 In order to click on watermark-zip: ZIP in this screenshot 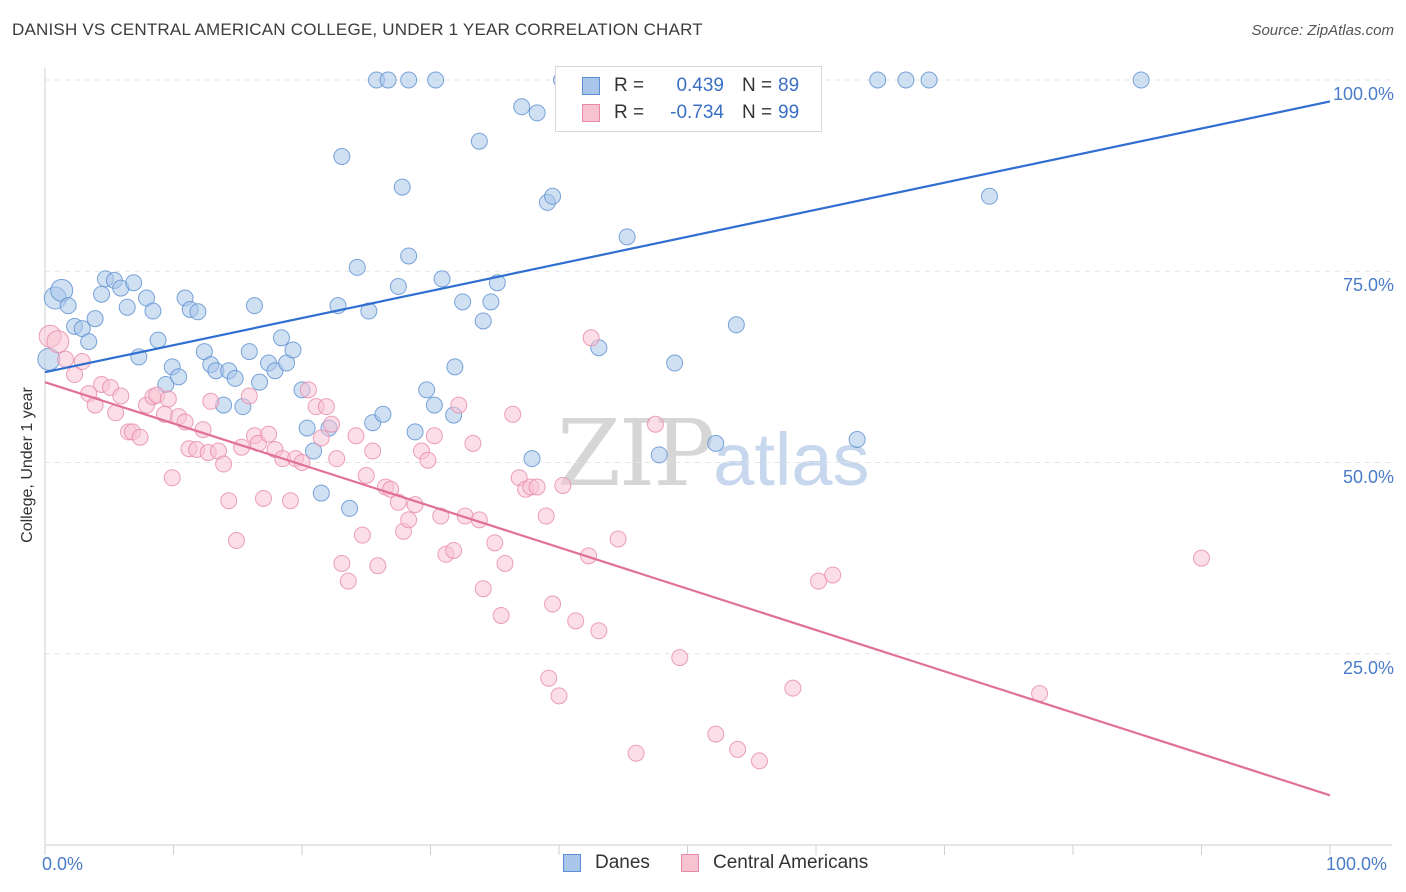, I will do `click(636, 453)`.